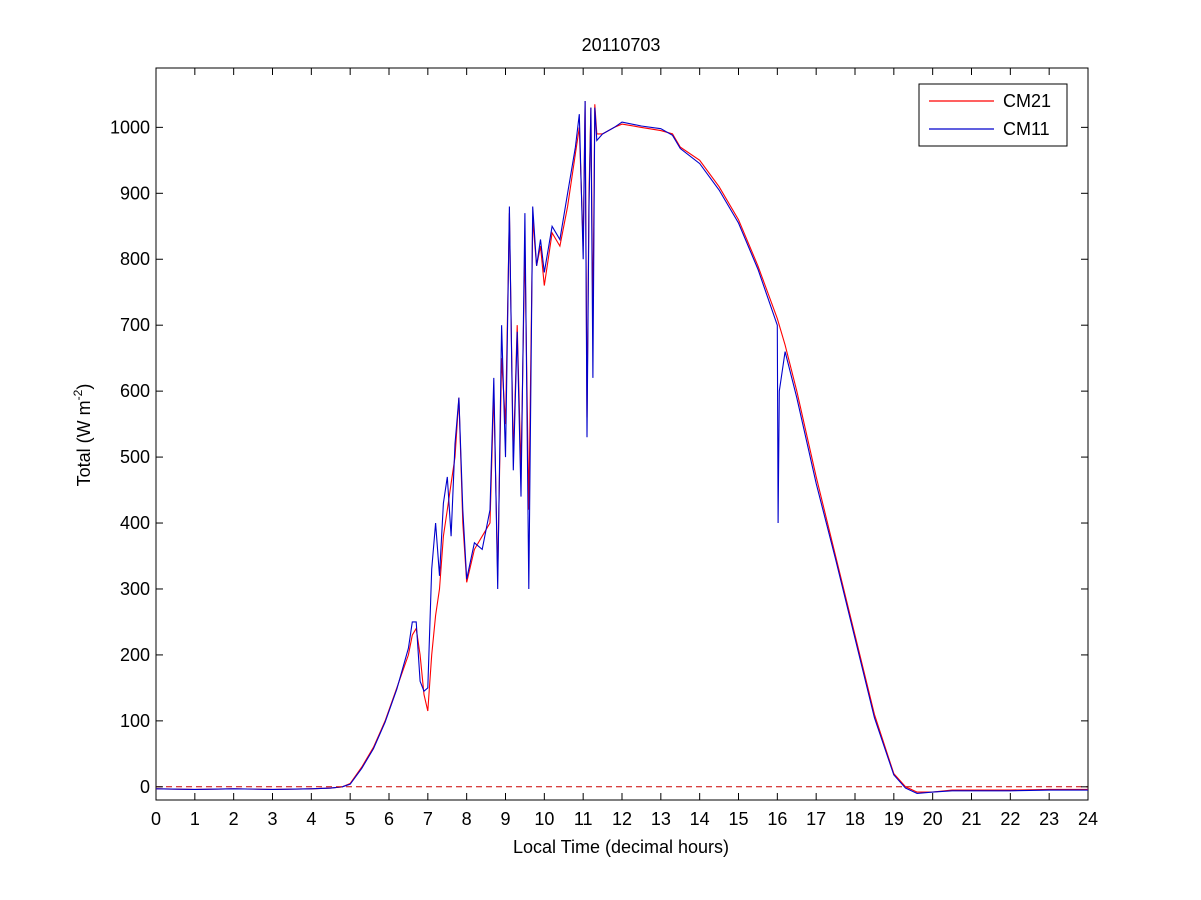 This screenshot has width=1201, height=900. I want to click on x-tick-label: 9, so click(505, 819).